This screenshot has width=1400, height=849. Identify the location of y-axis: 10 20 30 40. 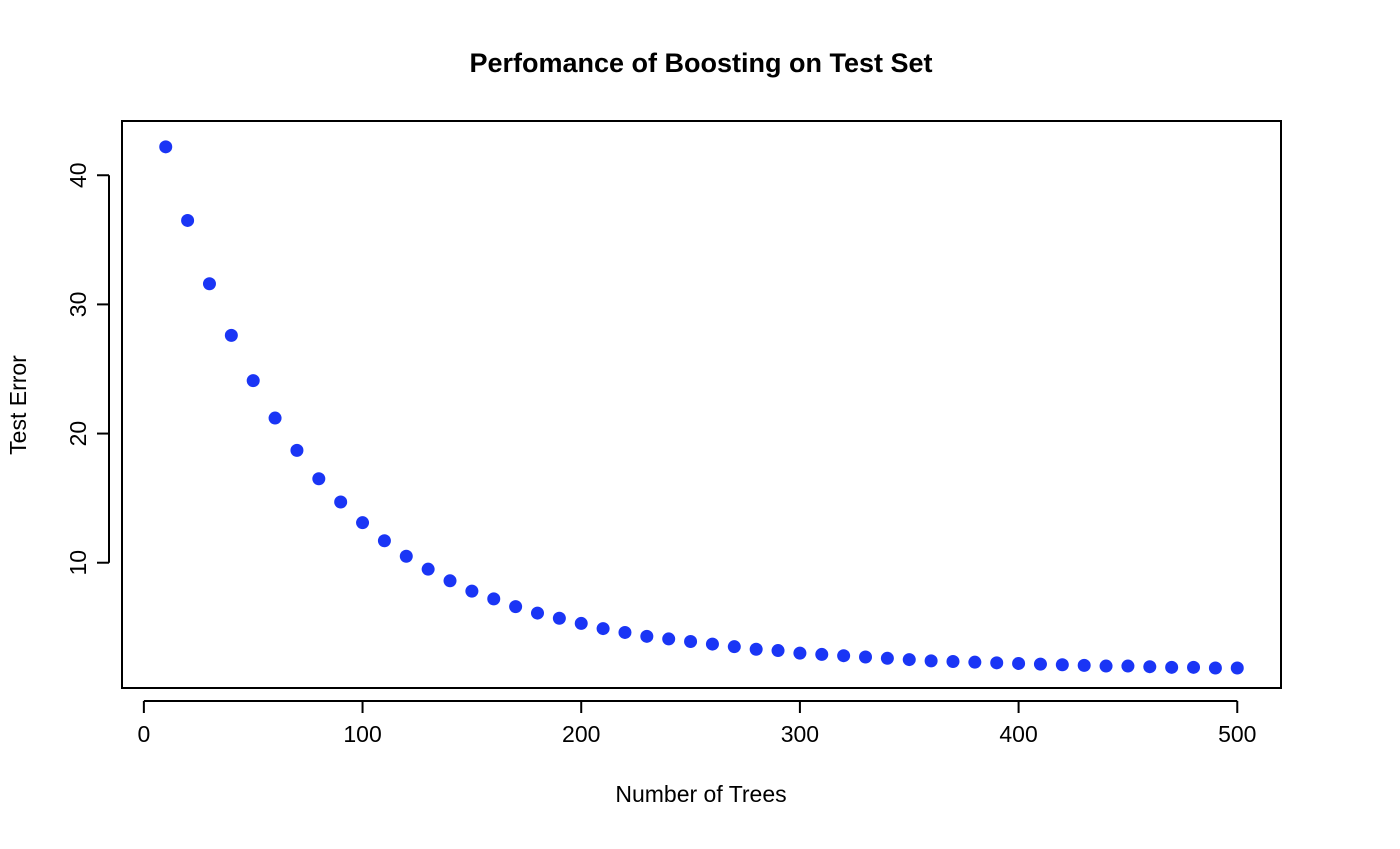
(87, 369).